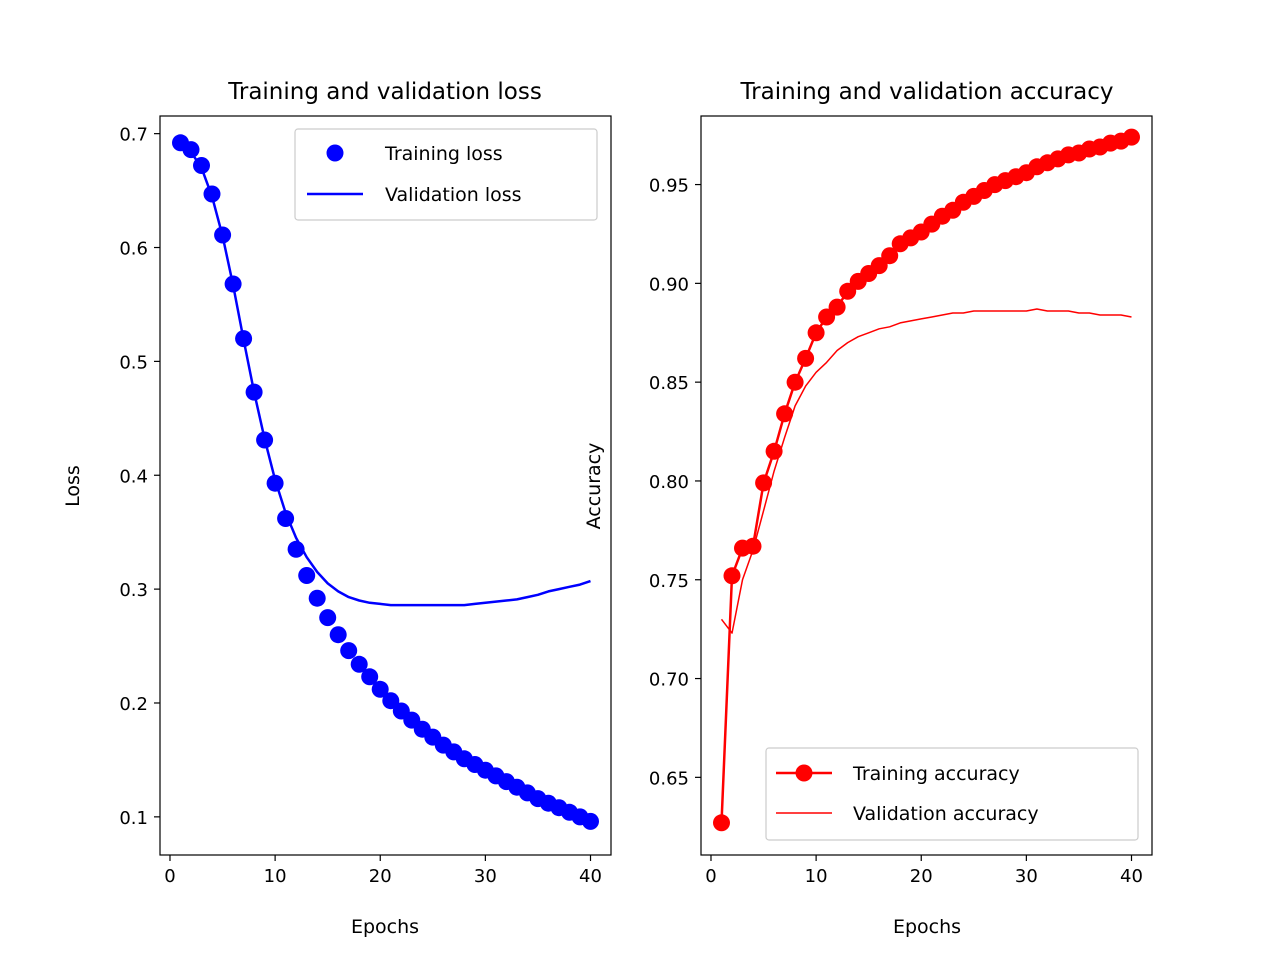 The width and height of the screenshot is (1280, 960). What do you see at coordinates (1131, 876) in the screenshot?
I see `accuracy-x-tick-label: 40` at bounding box center [1131, 876].